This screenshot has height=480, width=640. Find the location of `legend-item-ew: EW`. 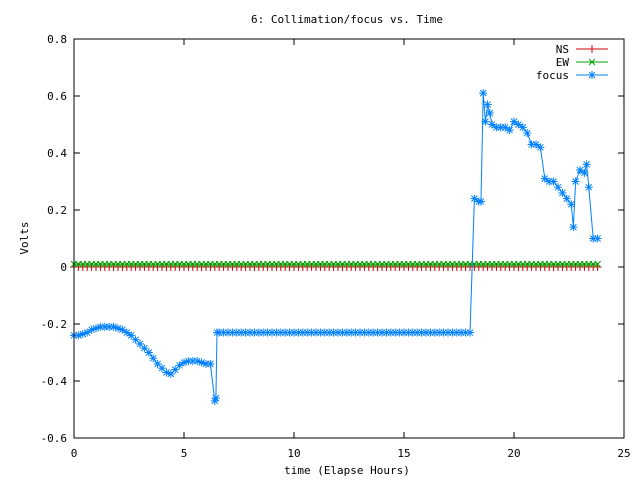

legend-item-ew: EW is located at coordinates (582, 62).